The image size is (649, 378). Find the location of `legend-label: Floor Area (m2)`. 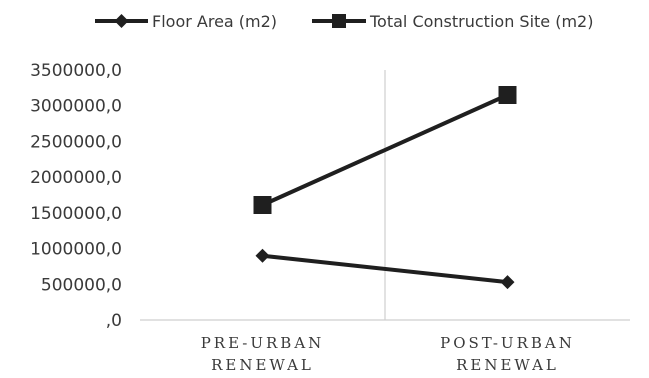

legend-label: Floor Area (m2) is located at coordinates (214, 21).